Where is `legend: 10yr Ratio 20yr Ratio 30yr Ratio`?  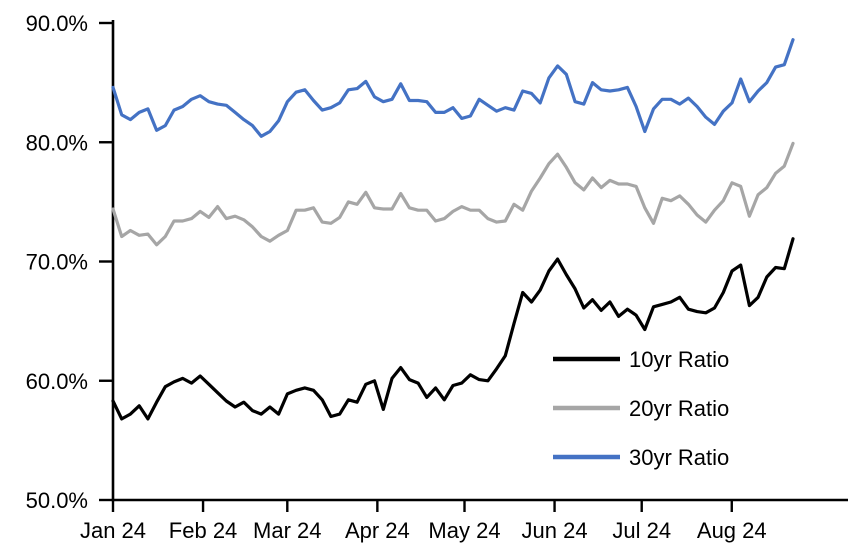 legend: 10yr Ratio 20yr Ratio 30yr Ratio is located at coordinates (641, 408).